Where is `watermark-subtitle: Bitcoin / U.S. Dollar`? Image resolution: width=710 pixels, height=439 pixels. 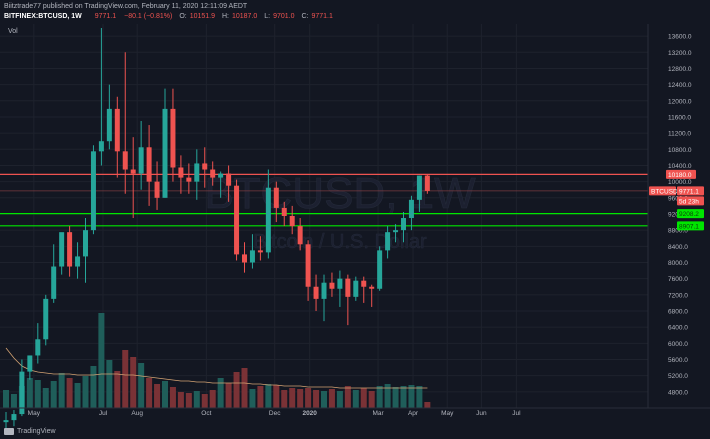
watermark-subtitle: Bitcoin / U.S. Dollar is located at coordinates (340, 242).